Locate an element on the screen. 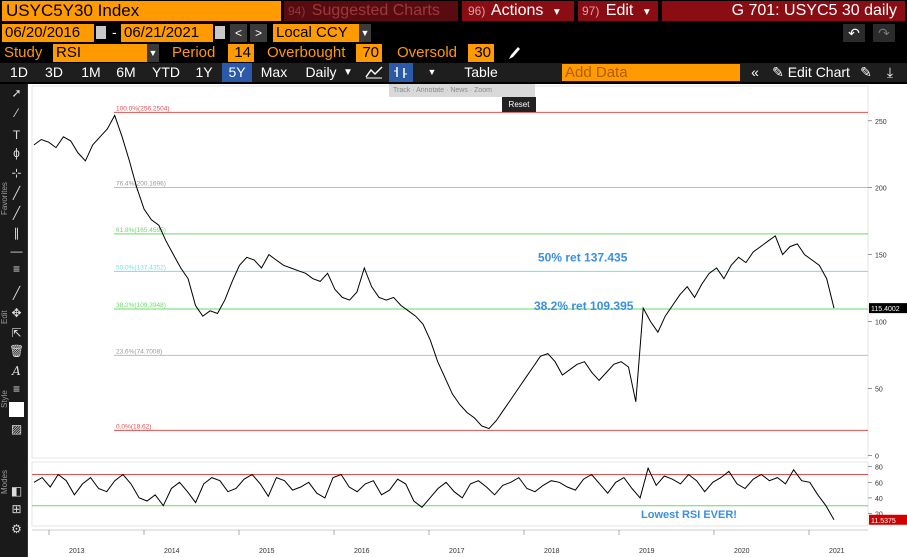 The image size is (907, 557). x-axis-tick-label: 2018 is located at coordinates (552, 551).